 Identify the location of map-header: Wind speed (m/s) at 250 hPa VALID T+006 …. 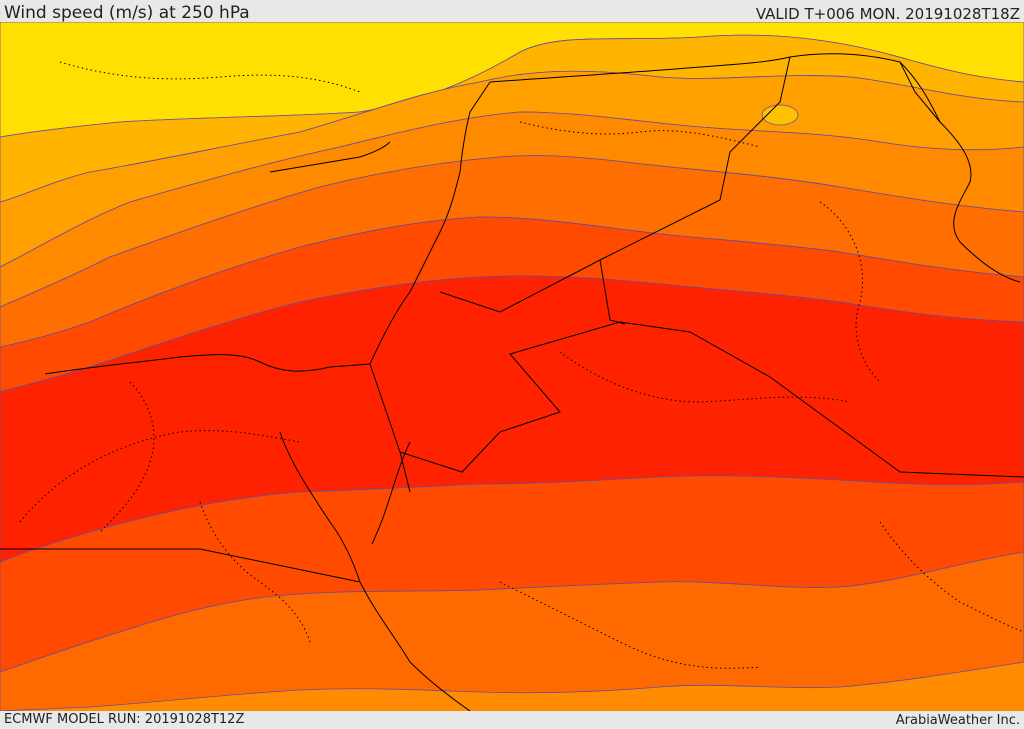
(512, 11).